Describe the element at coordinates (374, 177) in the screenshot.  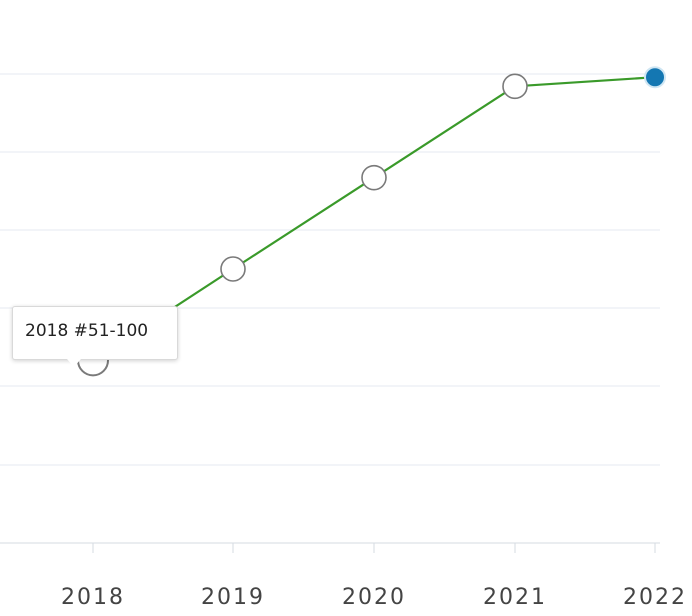
I see `data-point-2020` at that location.